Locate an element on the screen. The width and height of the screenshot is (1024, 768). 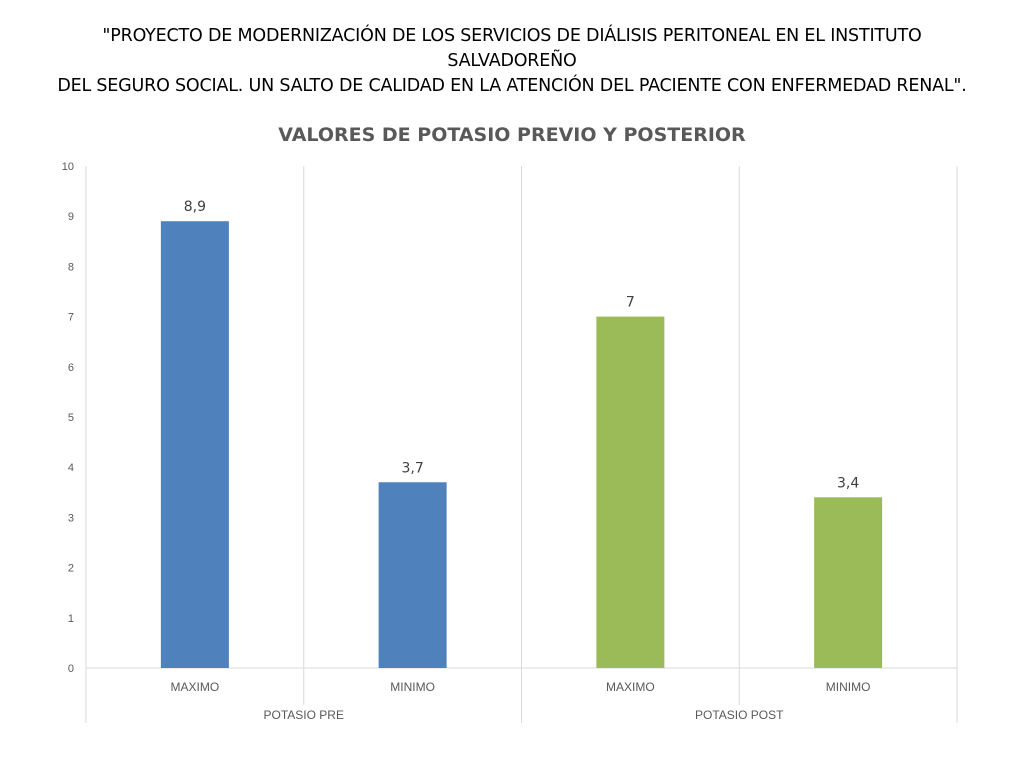
data-label: 3,7 is located at coordinates (412, 468).